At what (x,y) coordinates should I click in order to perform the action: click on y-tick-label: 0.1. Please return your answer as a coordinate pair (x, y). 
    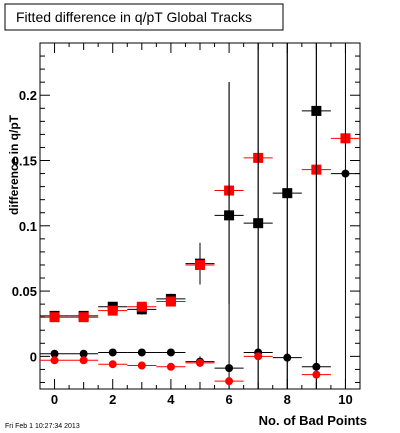
    Looking at the image, I should click on (28, 226).